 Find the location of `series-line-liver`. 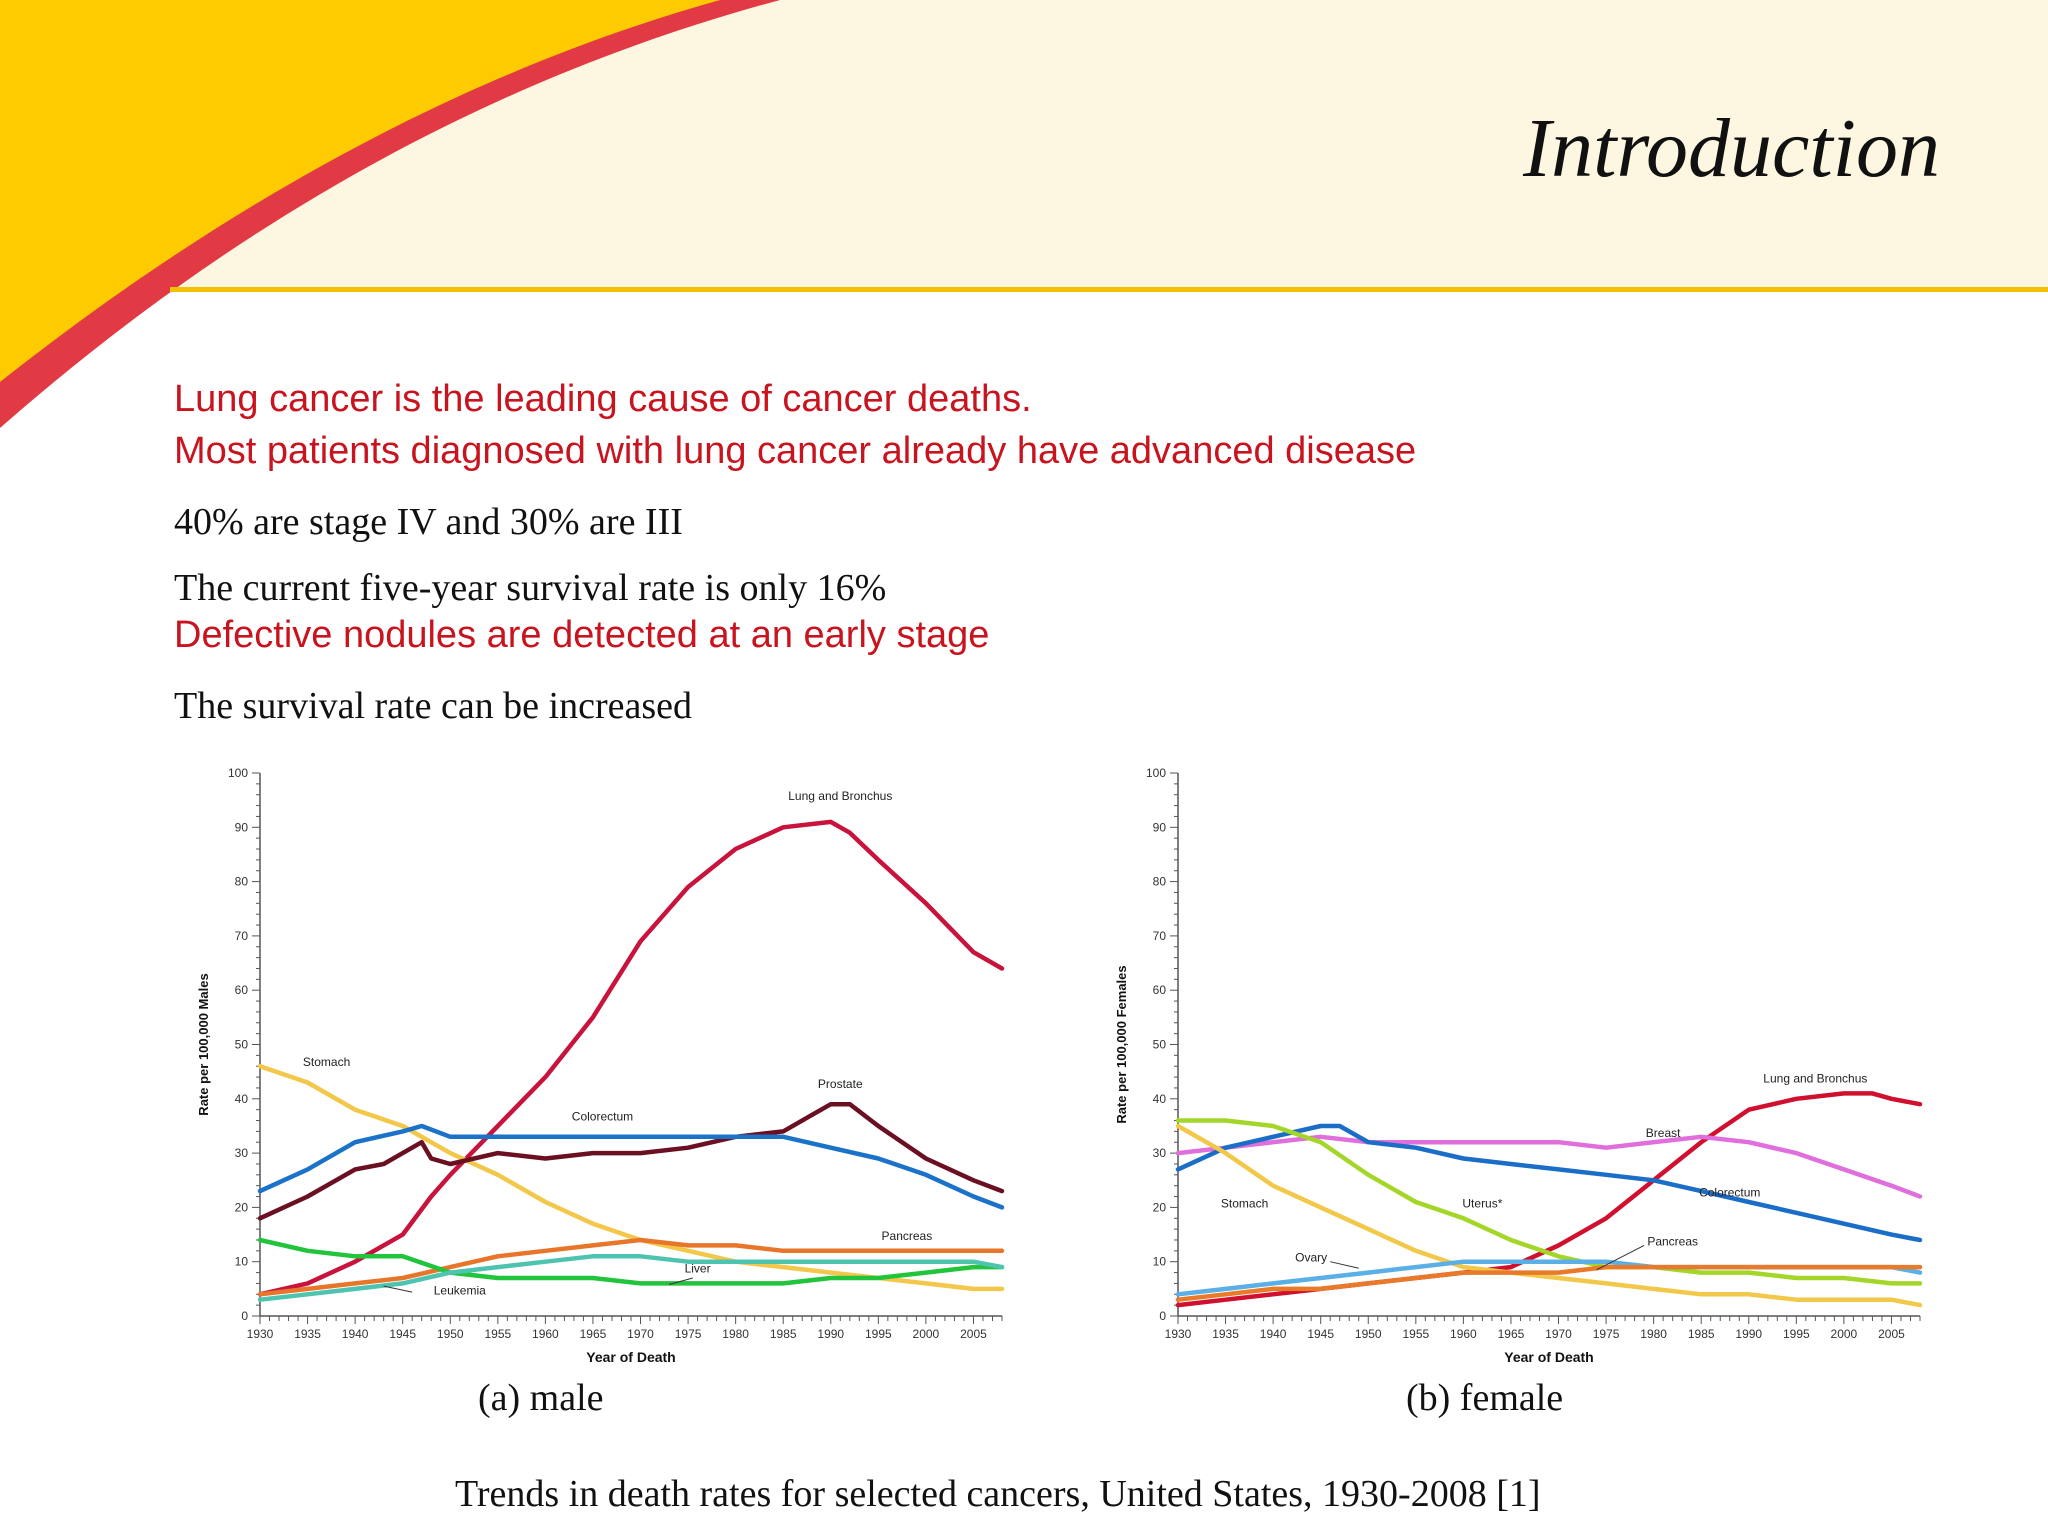

series-line-liver is located at coordinates (631, 1261).